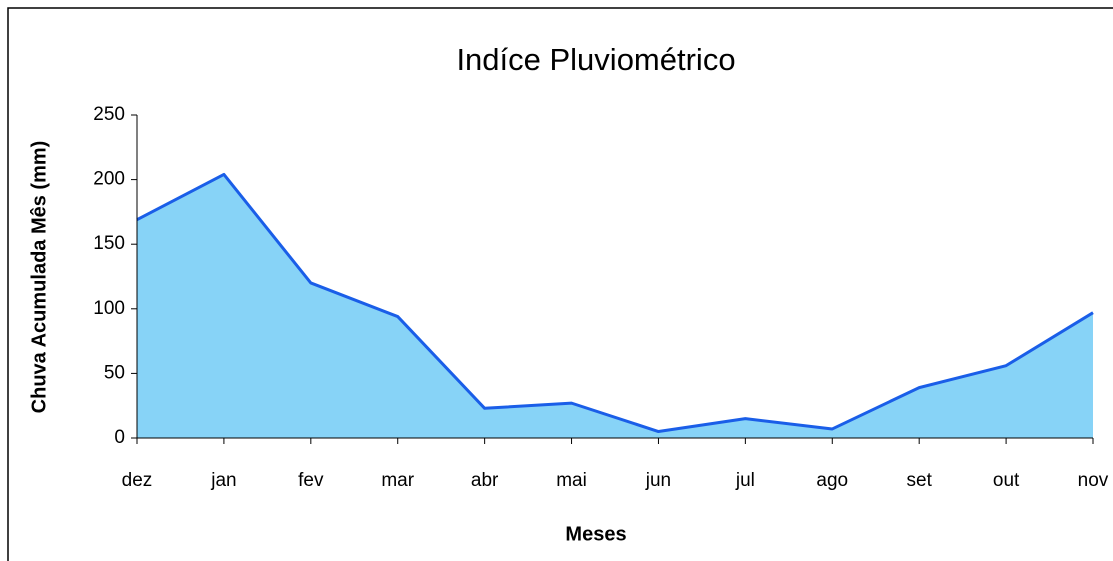  Describe the element at coordinates (109, 179) in the screenshot. I see `y-tick-label: 200` at that location.